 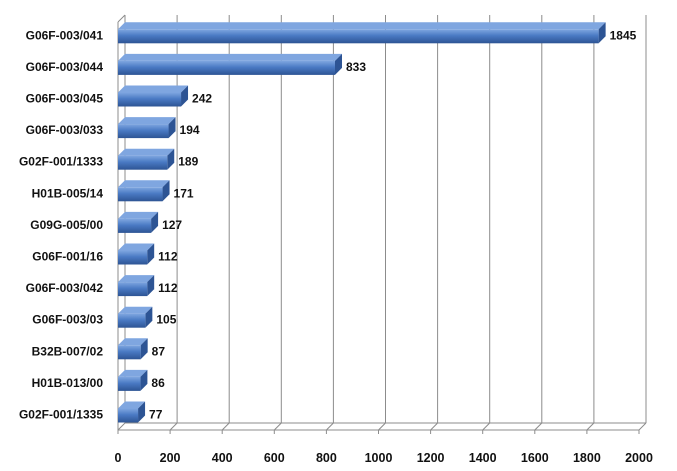 I want to click on data-label: 171, so click(x=184, y=193).